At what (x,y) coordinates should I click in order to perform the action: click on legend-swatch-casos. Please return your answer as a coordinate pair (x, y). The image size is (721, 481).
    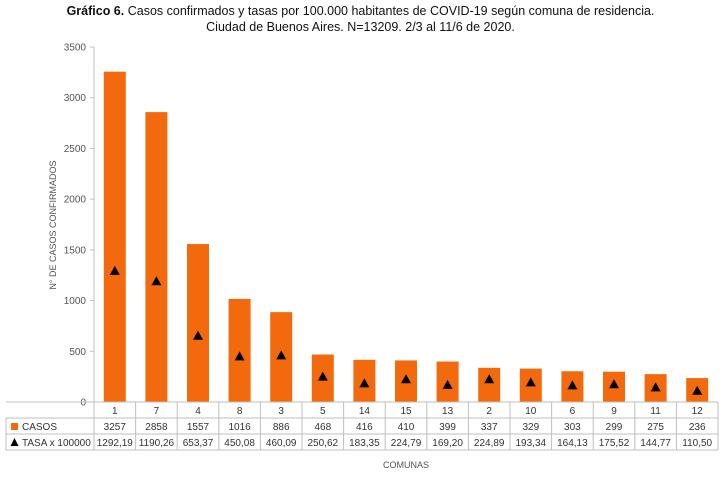
    Looking at the image, I should click on (14, 426).